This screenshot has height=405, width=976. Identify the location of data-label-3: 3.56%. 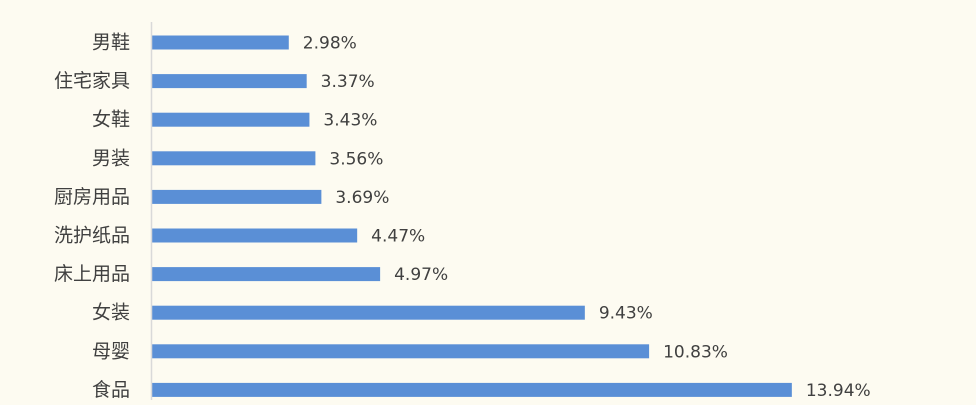
(356, 159).